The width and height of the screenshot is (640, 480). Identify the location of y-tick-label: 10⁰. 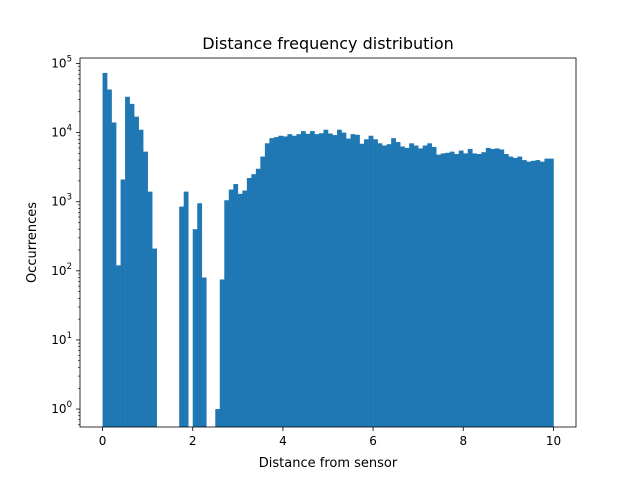
(61, 408).